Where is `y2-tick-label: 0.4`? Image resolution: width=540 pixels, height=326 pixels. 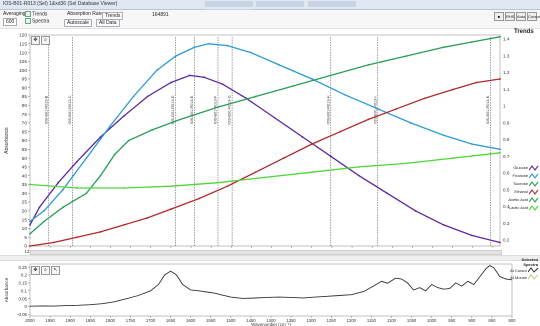 y2-tick-label: 0.4 is located at coordinates (506, 206).